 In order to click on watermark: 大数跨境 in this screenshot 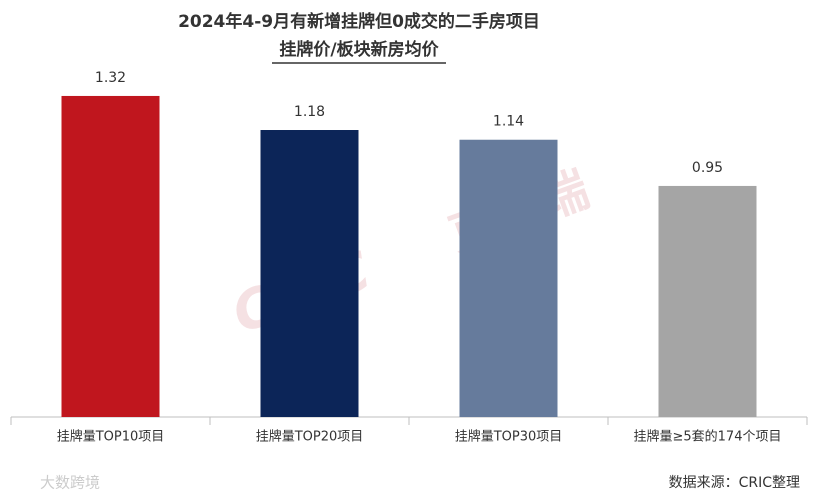, I will do `click(70, 483)`.